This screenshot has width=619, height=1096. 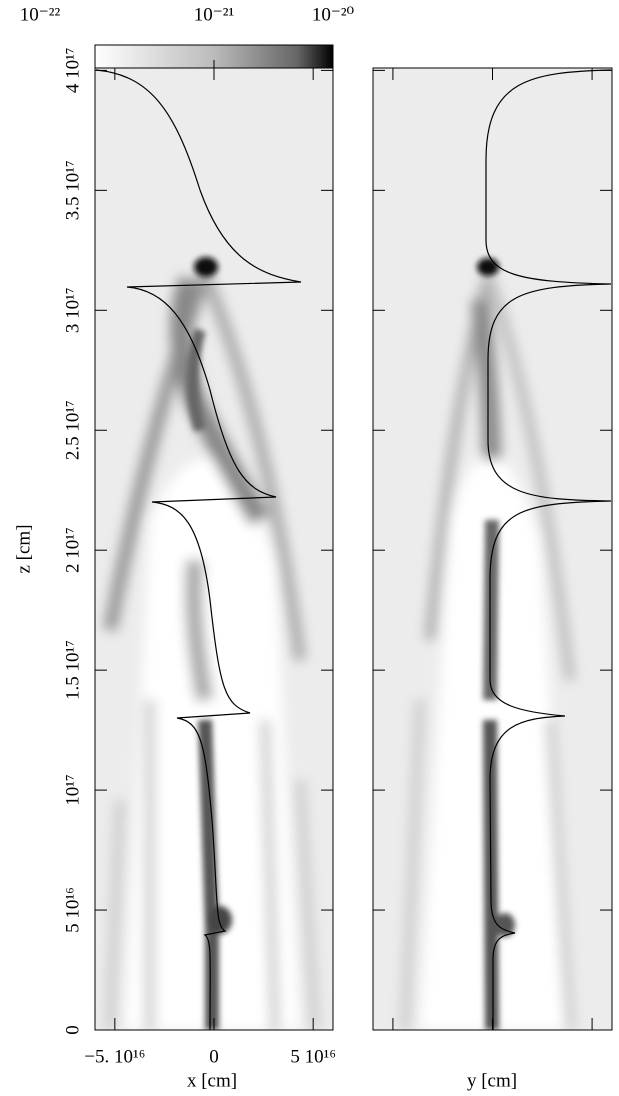 I want to click on y-tick-label: 2.5 10¹⁷, so click(x=72, y=430).